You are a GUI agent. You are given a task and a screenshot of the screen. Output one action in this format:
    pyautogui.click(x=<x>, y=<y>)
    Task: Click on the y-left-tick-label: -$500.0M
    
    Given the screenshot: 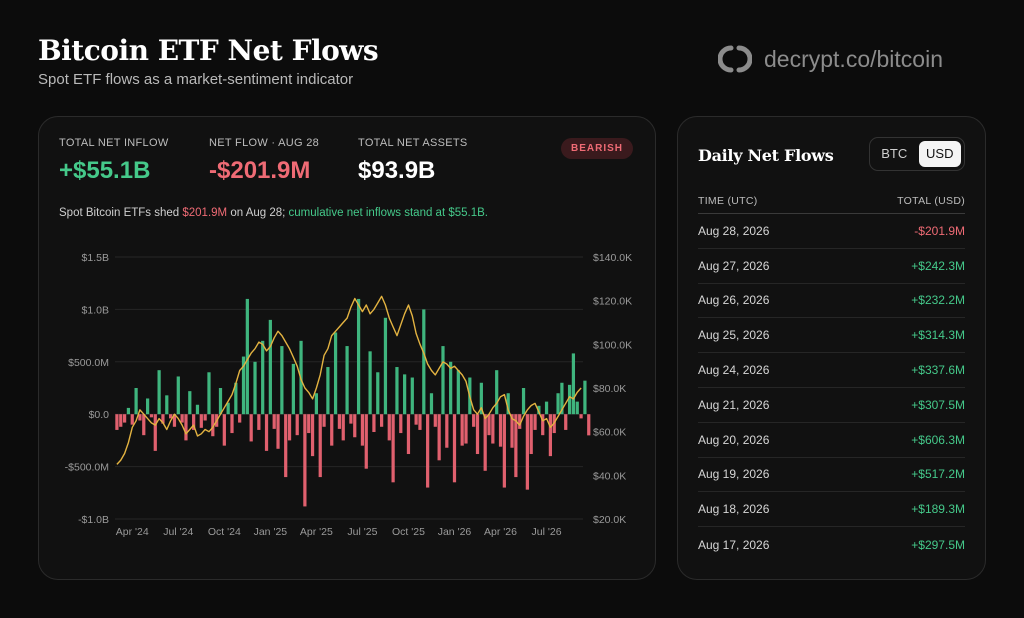 What is the action you would take?
    pyautogui.click(x=87, y=468)
    